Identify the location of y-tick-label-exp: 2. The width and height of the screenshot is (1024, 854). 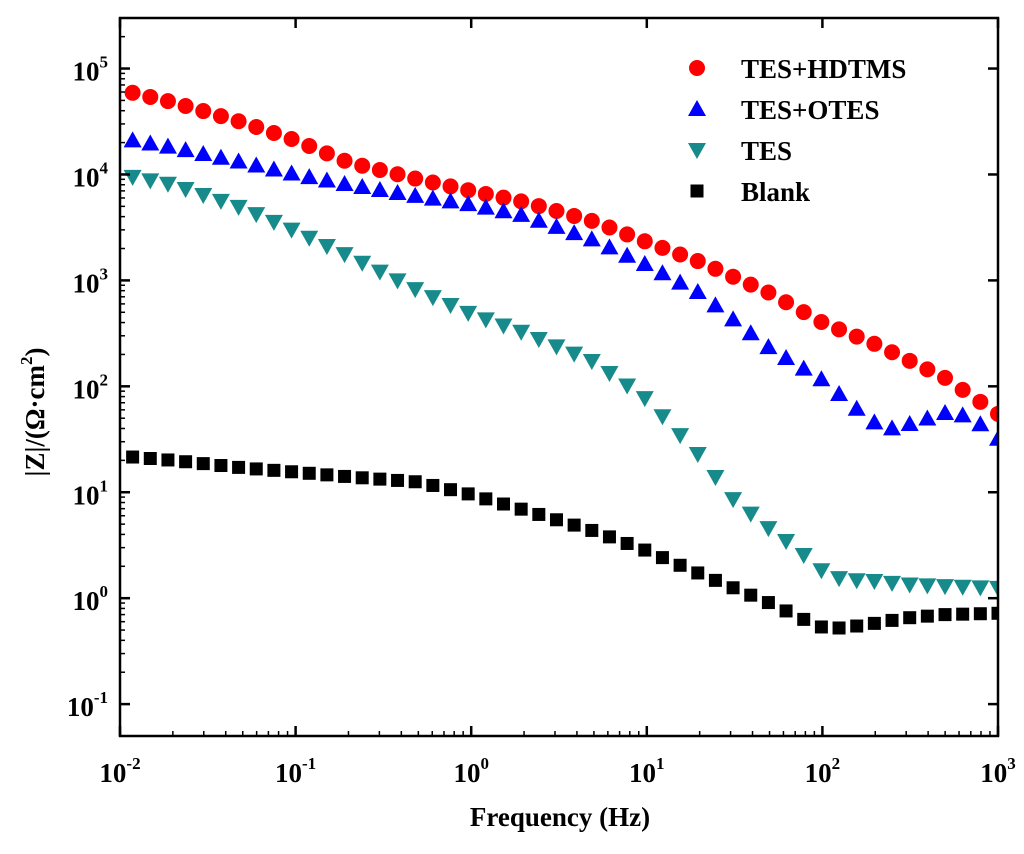
(104, 379).